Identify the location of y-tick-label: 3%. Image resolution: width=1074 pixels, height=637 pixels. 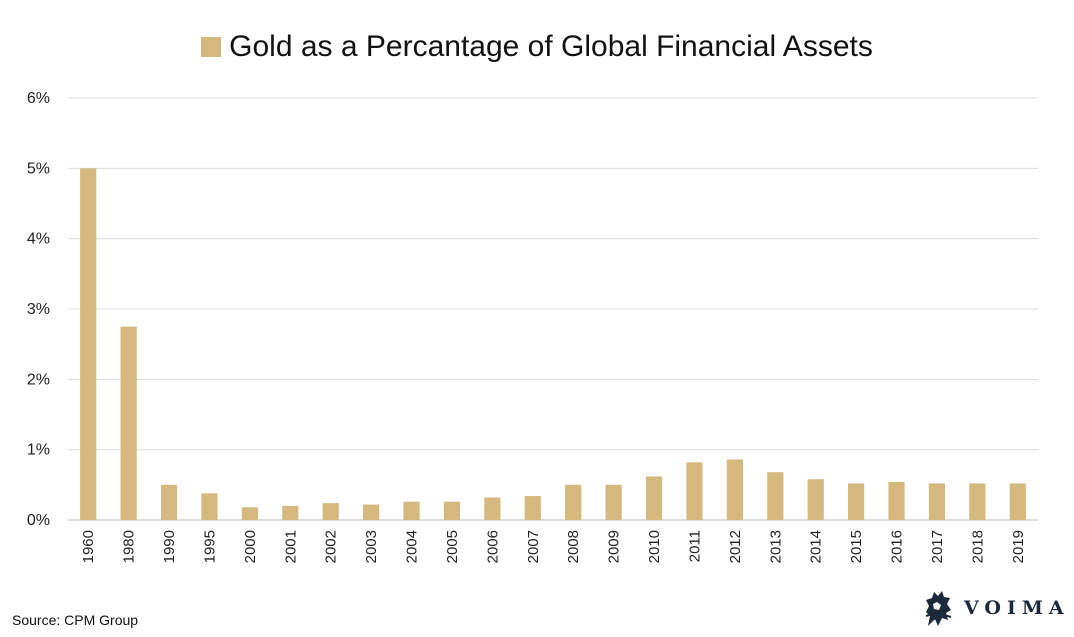
(38, 309).